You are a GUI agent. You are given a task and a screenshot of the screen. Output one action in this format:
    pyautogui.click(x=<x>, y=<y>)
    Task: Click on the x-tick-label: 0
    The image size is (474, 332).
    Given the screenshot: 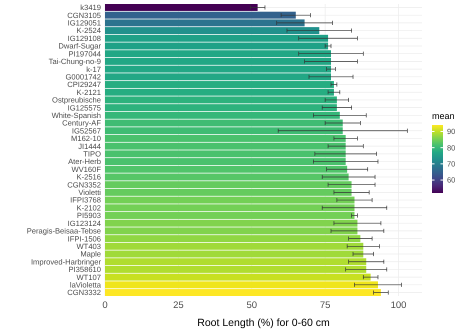 What is the action you would take?
    pyautogui.click(x=105, y=305)
    